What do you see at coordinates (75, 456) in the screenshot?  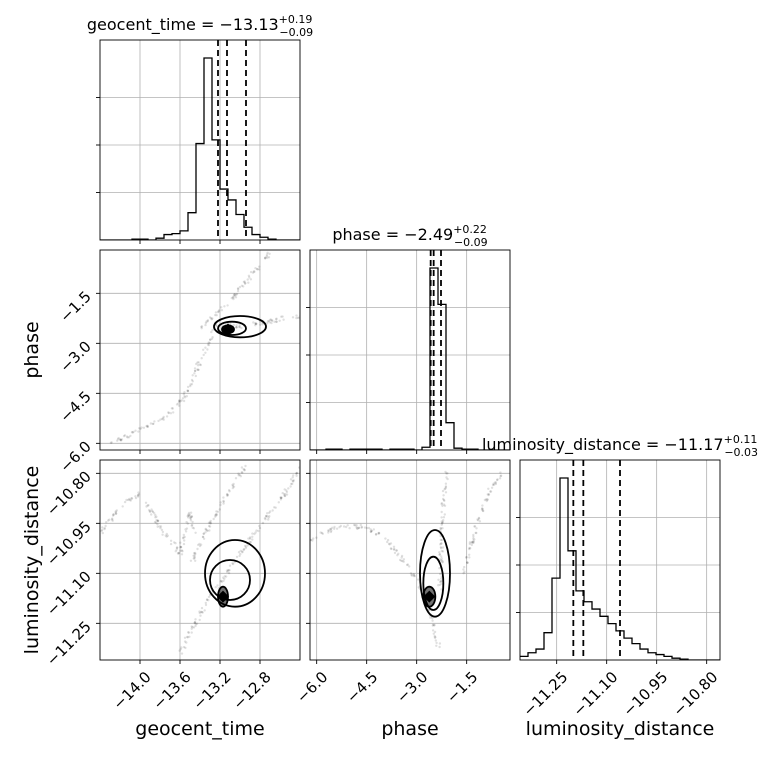 I see `y-tick-label-phase: −6.0` at bounding box center [75, 456].